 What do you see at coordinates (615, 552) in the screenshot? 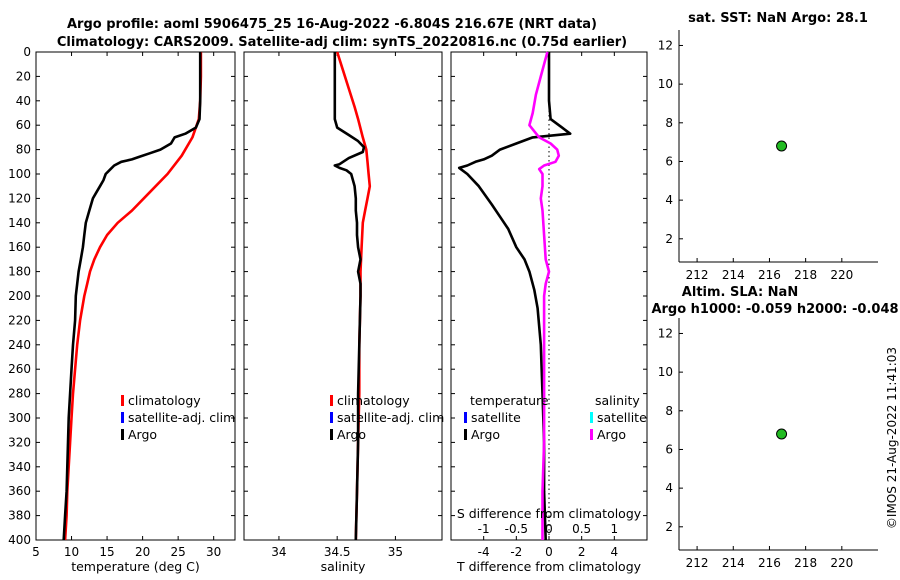
I see `x-tick-label: 4` at bounding box center [615, 552].